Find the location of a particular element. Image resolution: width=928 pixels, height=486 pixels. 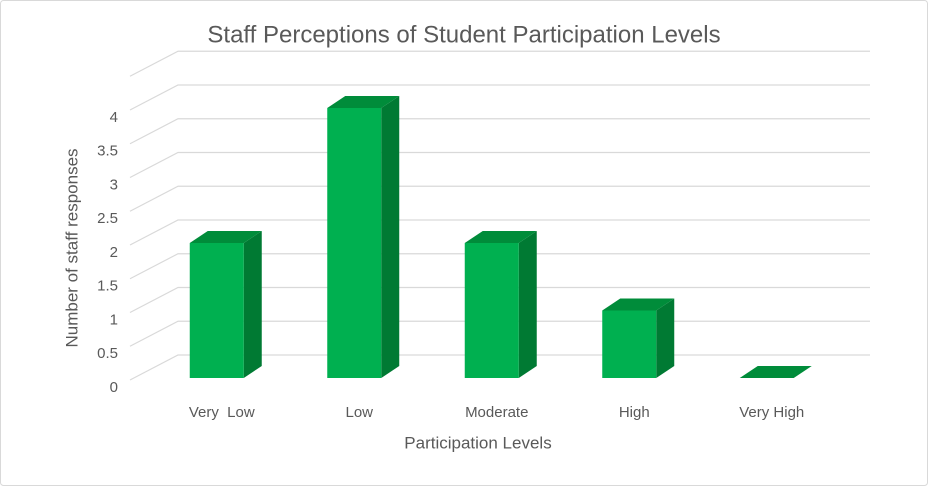

y-tick-label: 2 is located at coordinates (114, 252).